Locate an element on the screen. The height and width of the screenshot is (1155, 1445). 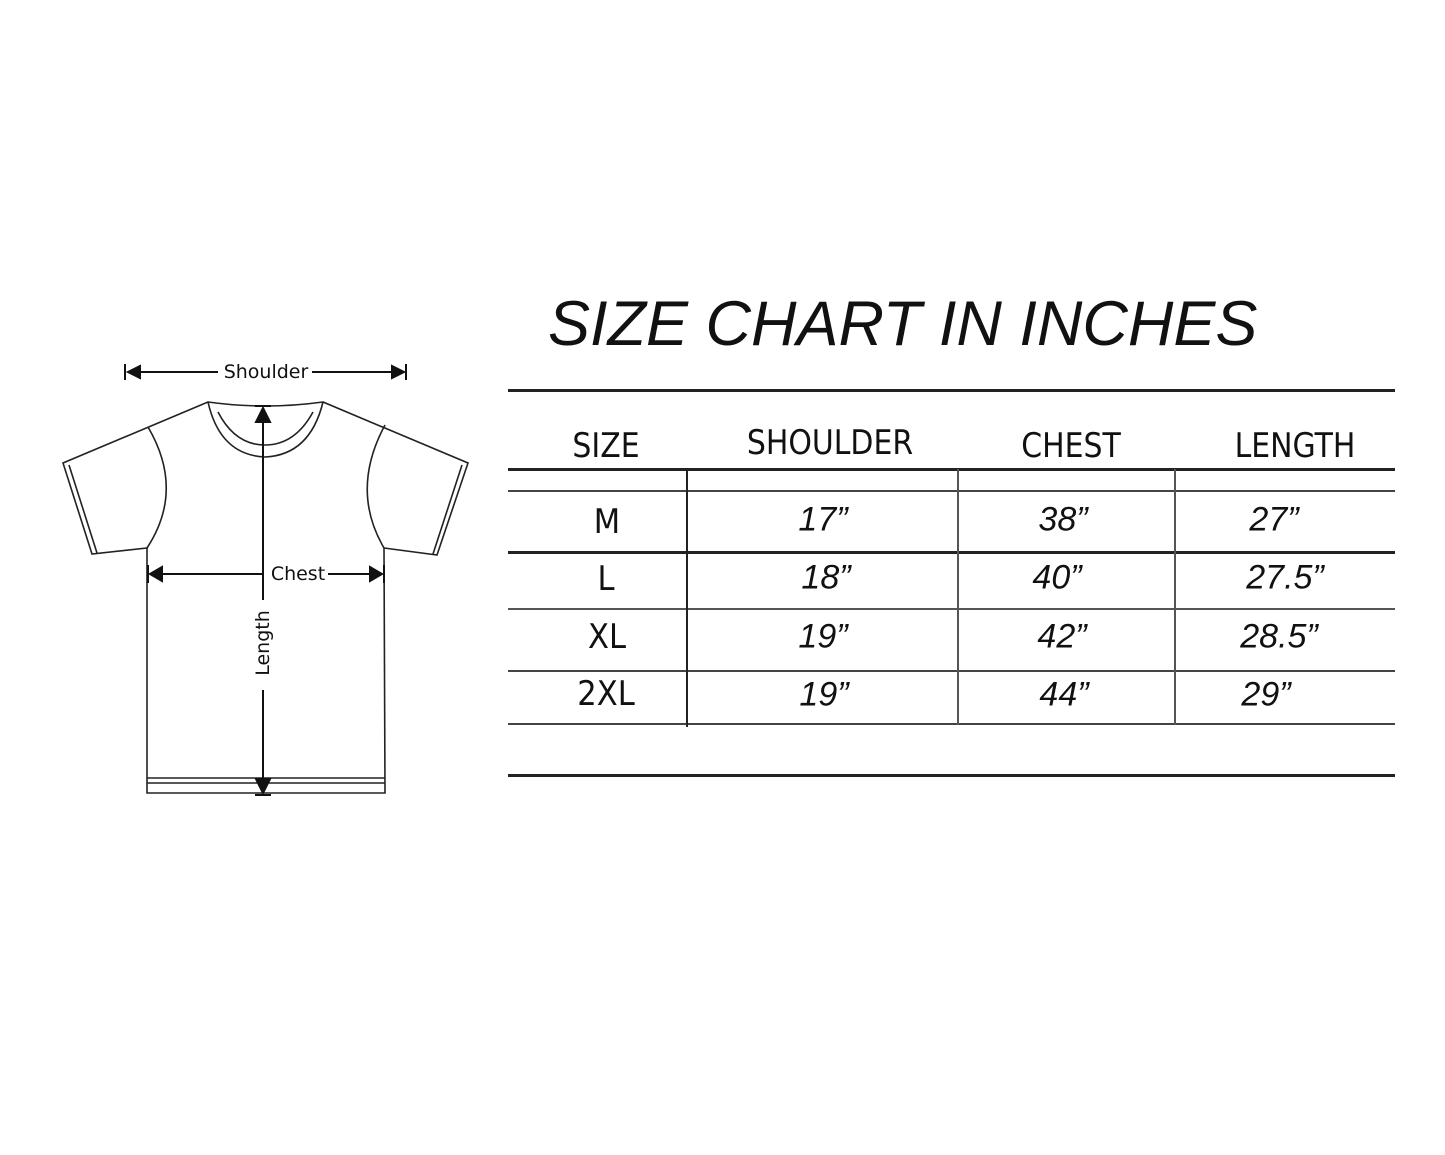
shoulder-cell: 17” is located at coordinates (823, 519).